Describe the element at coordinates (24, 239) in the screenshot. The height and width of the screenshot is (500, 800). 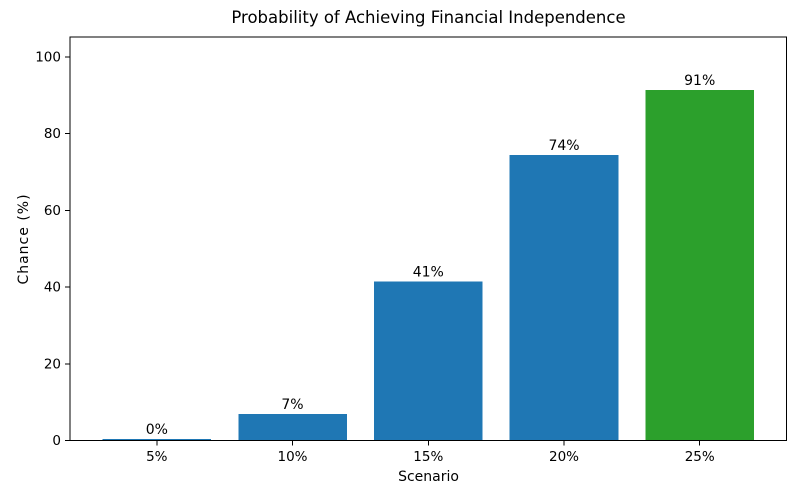
I see `y-axis-label: Chance (%)` at that location.